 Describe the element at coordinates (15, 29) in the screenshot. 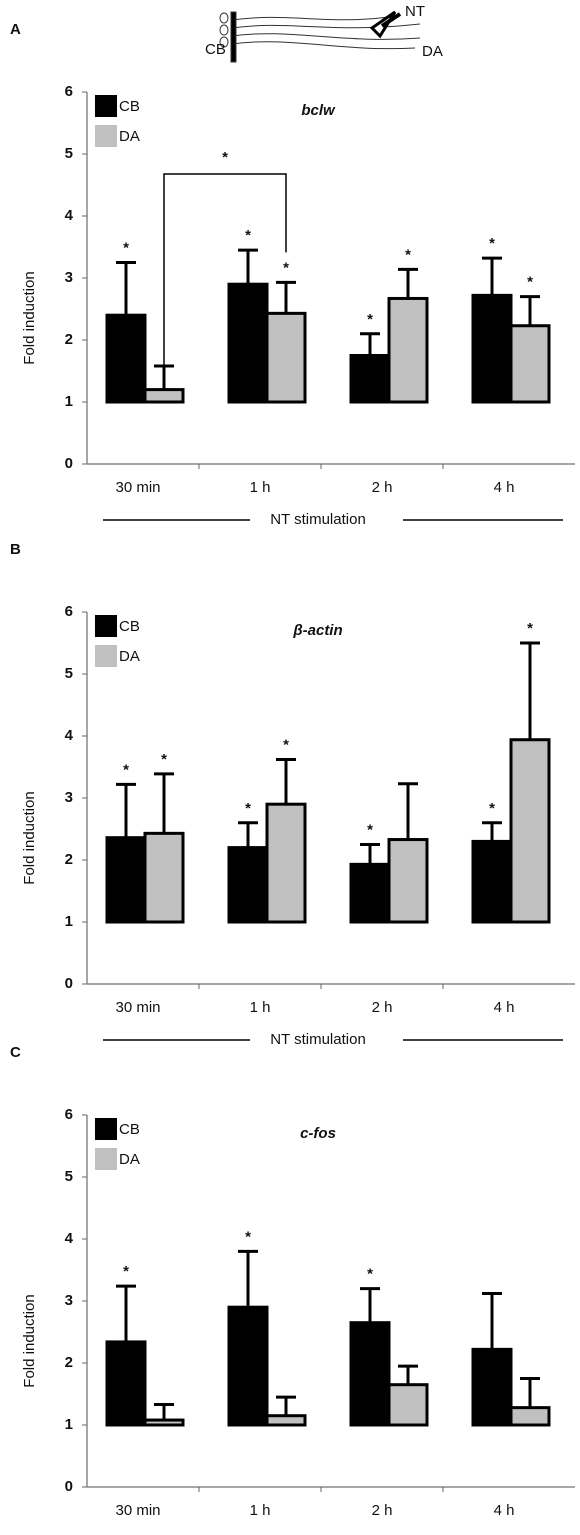

I see `panel-label: A` at that location.